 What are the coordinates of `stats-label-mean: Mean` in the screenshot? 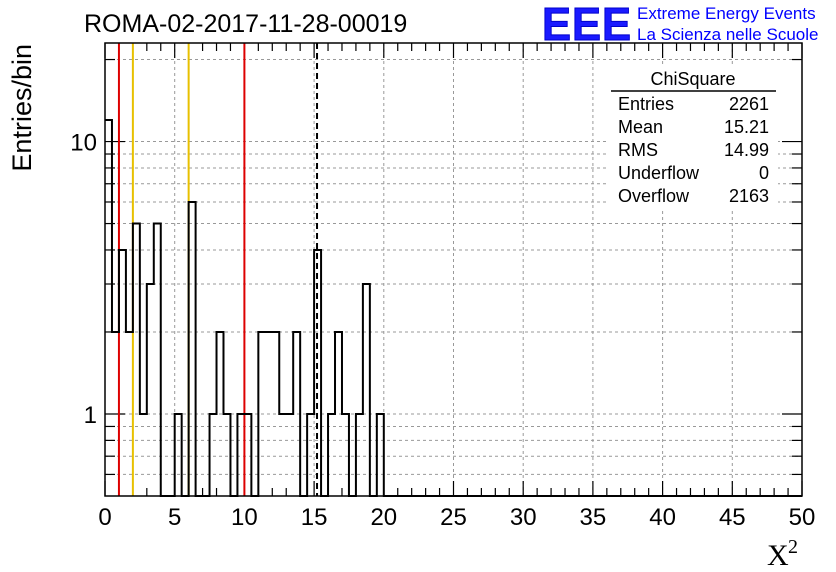 It's located at (640, 127).